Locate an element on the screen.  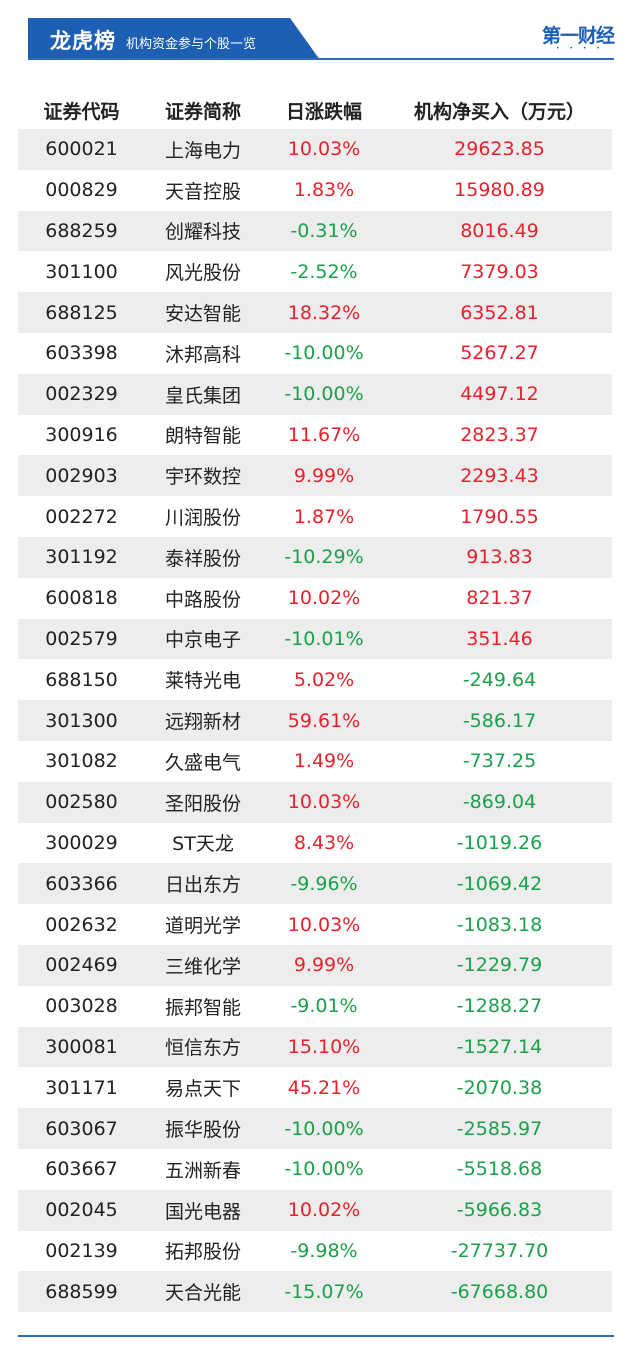
column-header-name: 证券简称 is located at coordinates (202, 111).